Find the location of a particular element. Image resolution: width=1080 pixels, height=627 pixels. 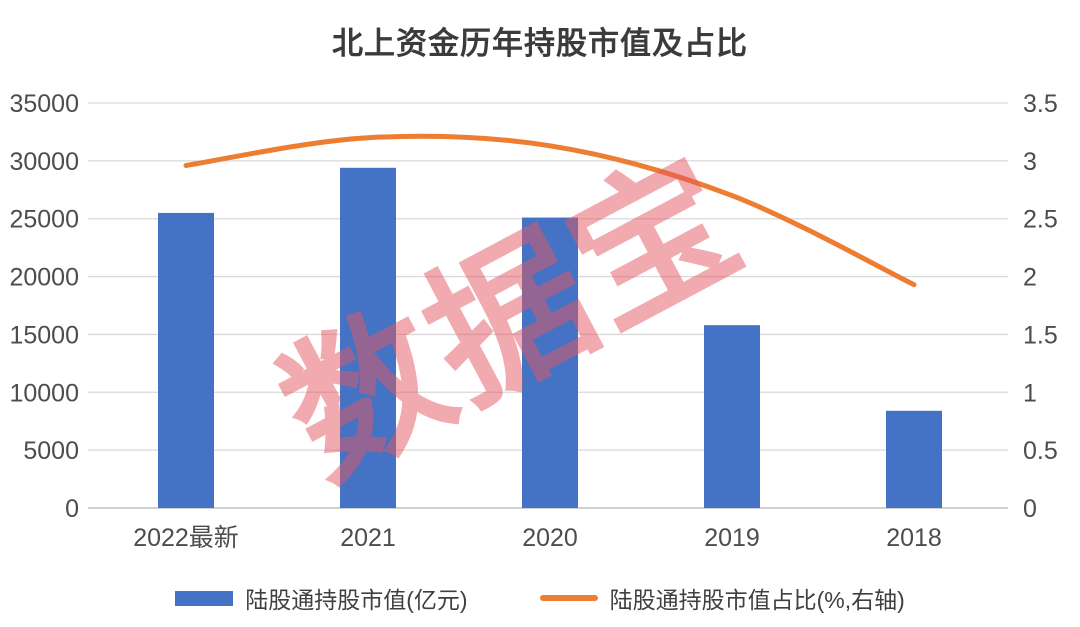

line-swatch-icon is located at coordinates (568, 598).